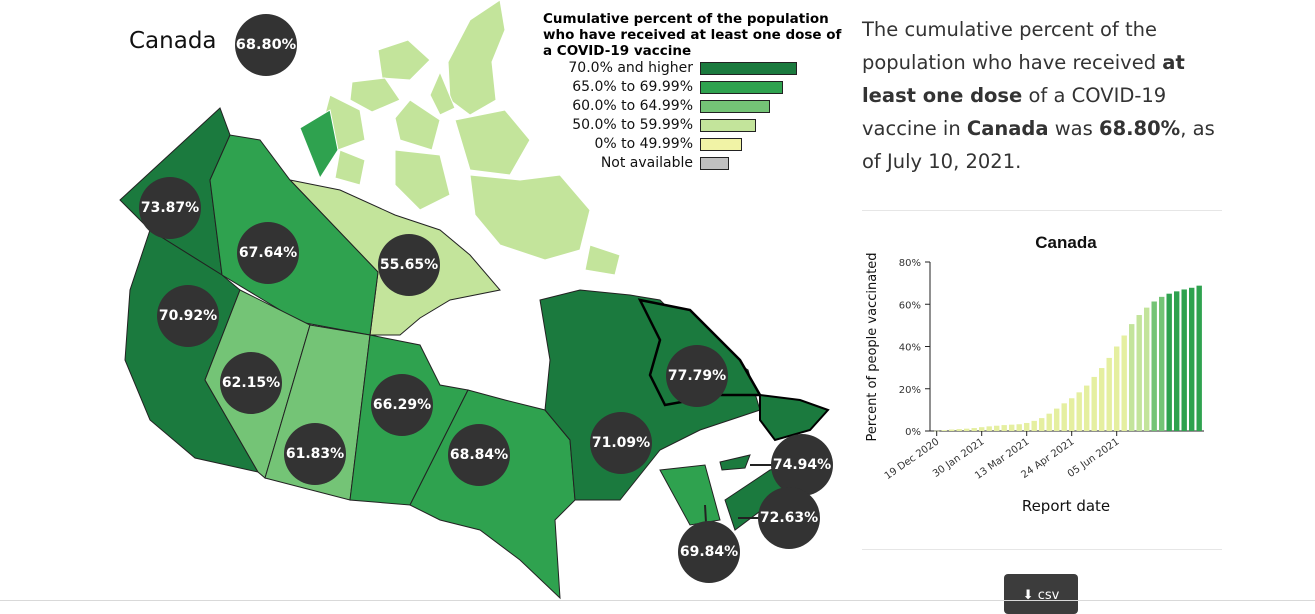 This screenshot has height=614, width=1315. I want to click on x-tick-label: 19 Dec 2020, so click(912, 459).